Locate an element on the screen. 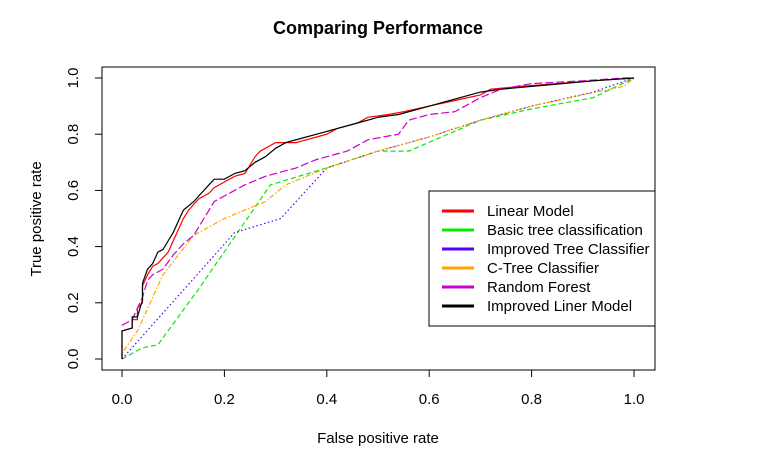 The width and height of the screenshot is (773, 461). legend-label-5: Random Forest is located at coordinates (539, 287).